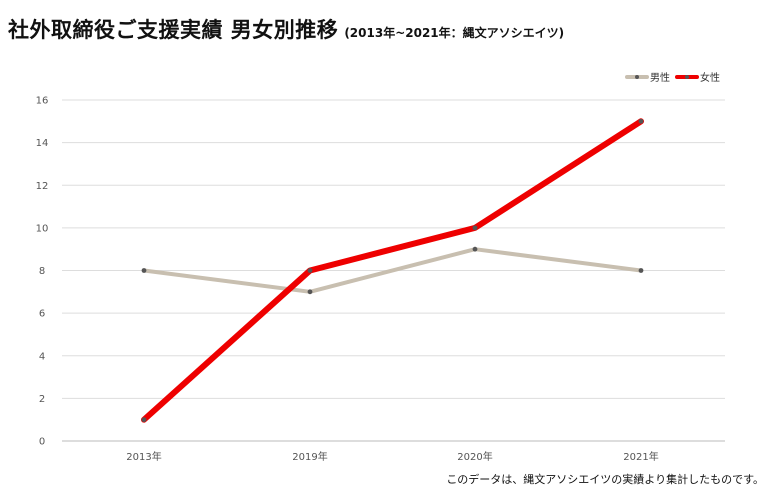  Describe the element at coordinates (42, 228) in the screenshot. I see `y-tick-label: 10` at that location.